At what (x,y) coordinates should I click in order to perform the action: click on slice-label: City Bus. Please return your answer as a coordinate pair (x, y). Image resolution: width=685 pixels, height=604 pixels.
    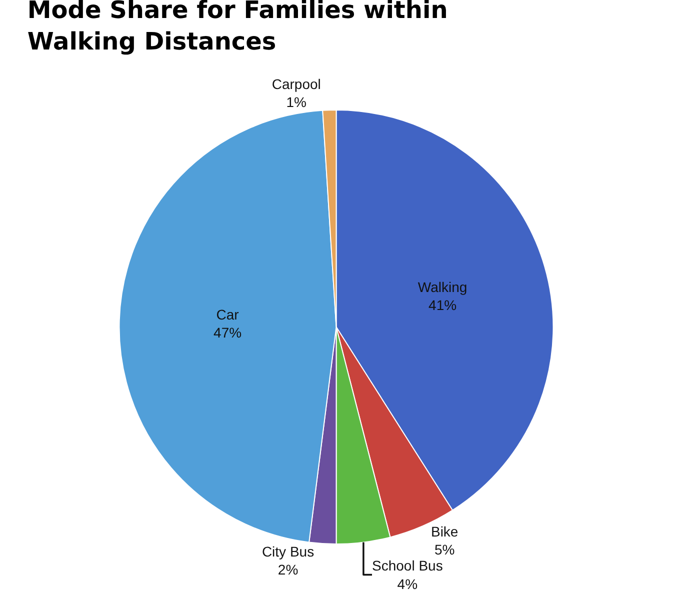
    Looking at the image, I should click on (288, 552).